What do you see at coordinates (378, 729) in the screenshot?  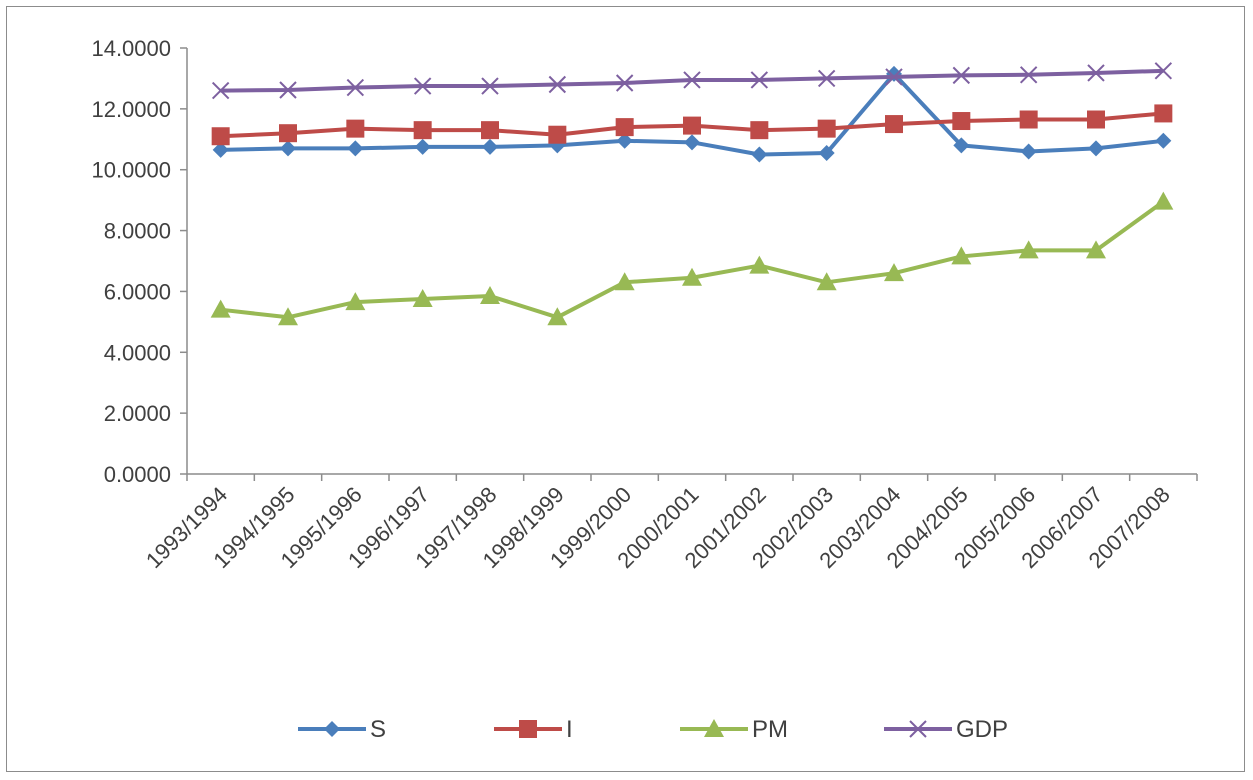 I see `legend-label-s: S` at bounding box center [378, 729].